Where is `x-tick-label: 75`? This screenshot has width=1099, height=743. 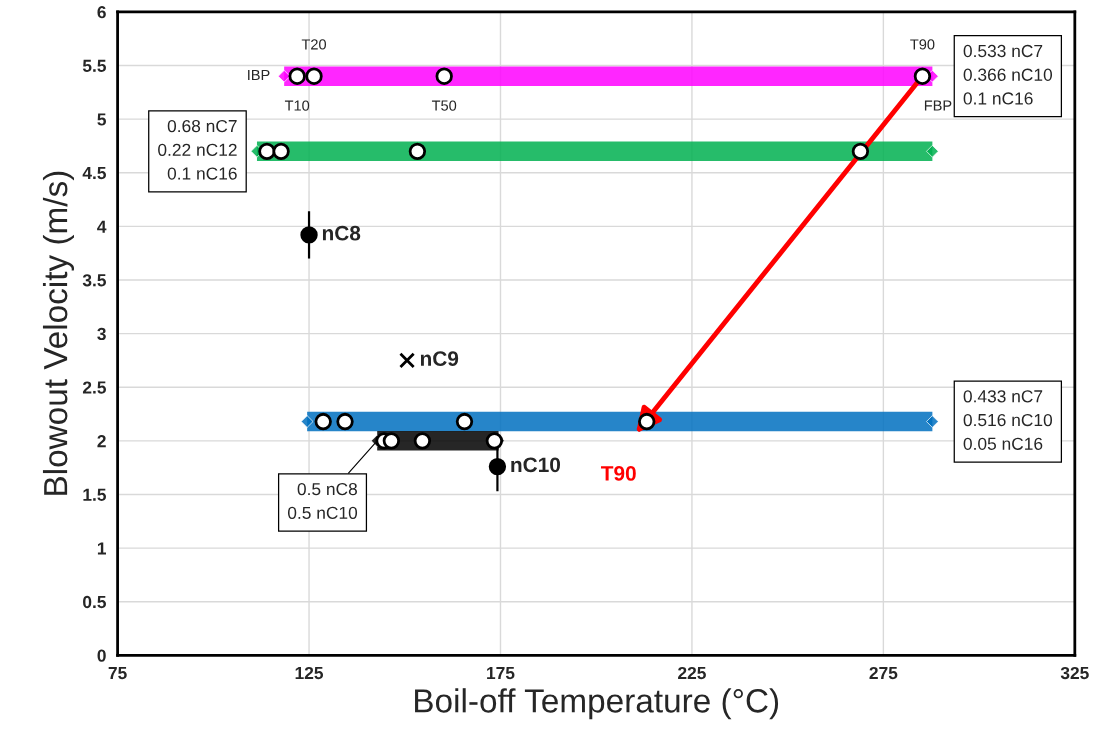 x-tick-label: 75 is located at coordinates (117, 673).